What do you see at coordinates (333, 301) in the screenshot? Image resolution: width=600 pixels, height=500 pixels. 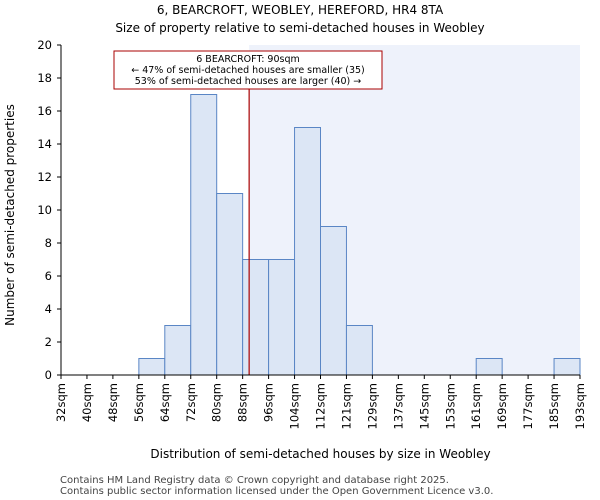 I see `bar-112sqm` at bounding box center [333, 301].